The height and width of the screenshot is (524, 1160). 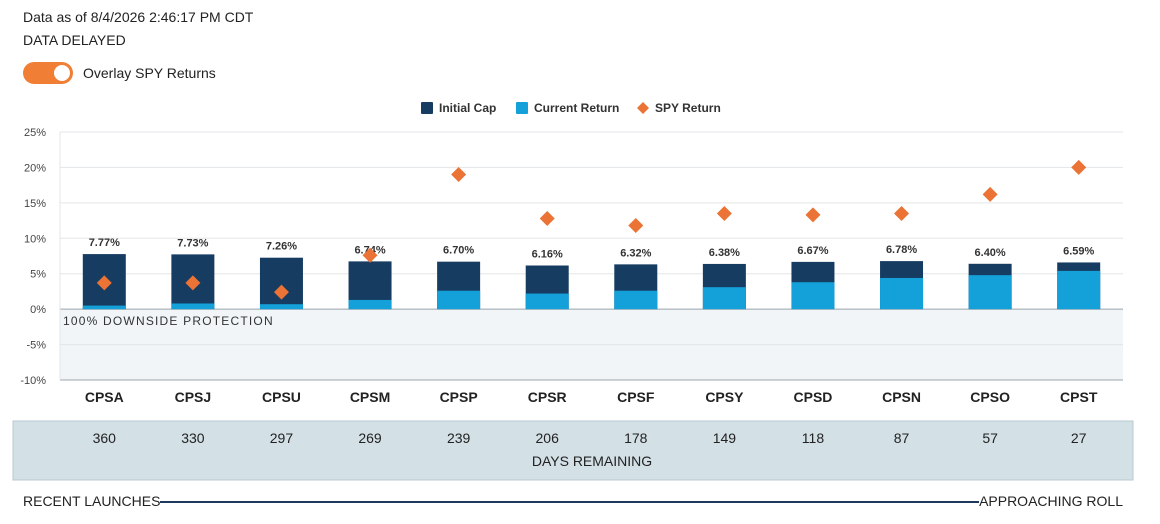 What do you see at coordinates (281, 247) in the screenshot?
I see `initial-cap-value-label: 7.26%` at bounding box center [281, 247].